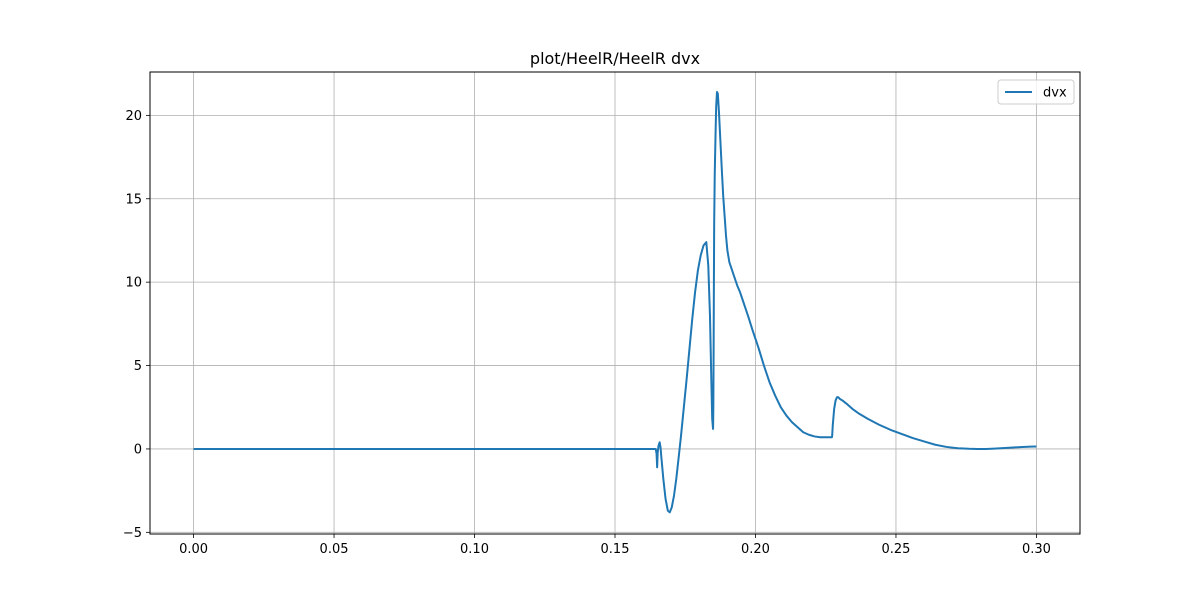  Describe the element at coordinates (1036, 549) in the screenshot. I see `x-tick-label: 0.30` at that location.